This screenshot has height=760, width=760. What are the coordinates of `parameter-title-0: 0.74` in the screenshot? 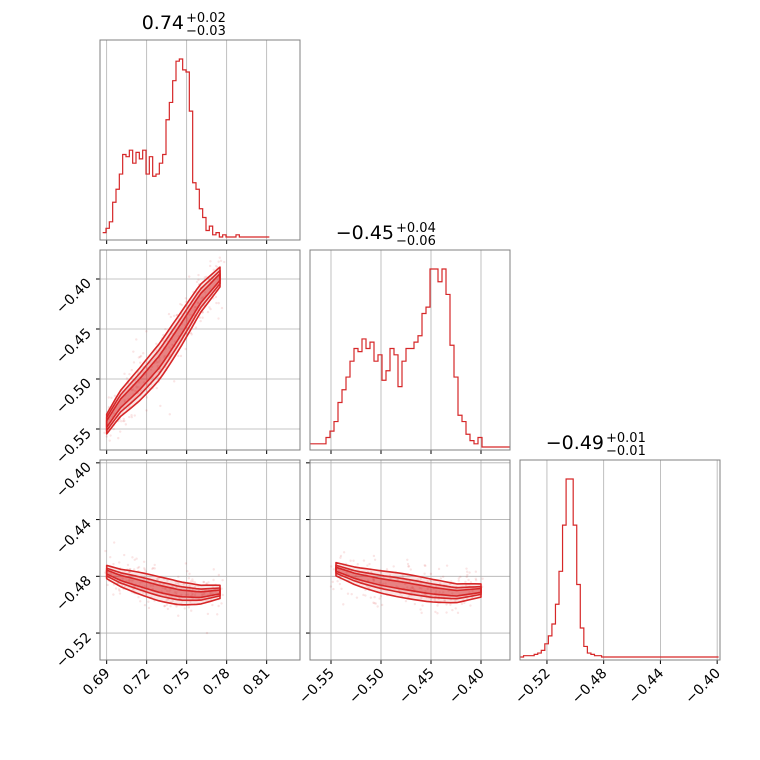 It's located at (163, 23).